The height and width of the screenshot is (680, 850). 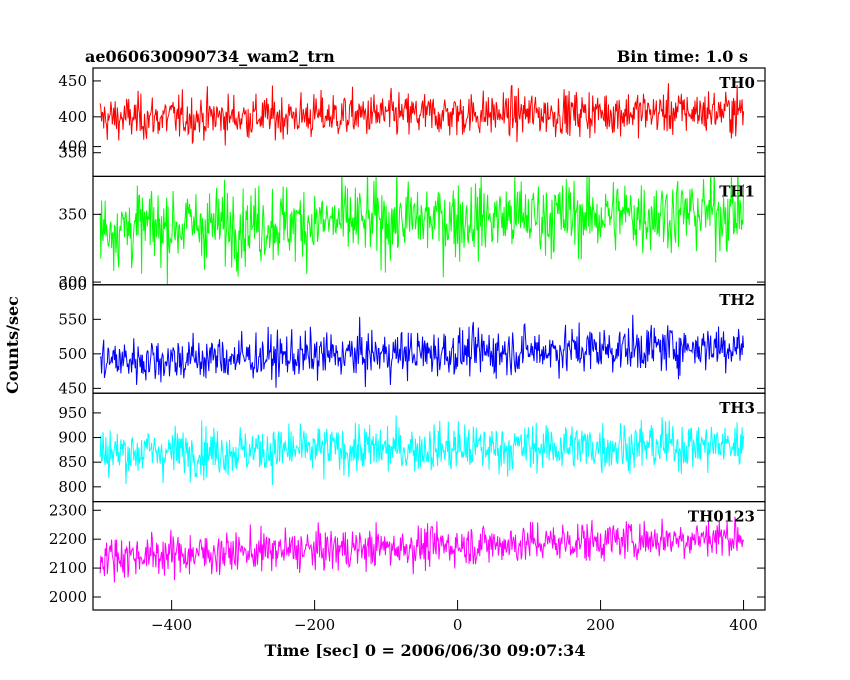 I want to click on x-tick-label: −400, so click(x=171, y=625).